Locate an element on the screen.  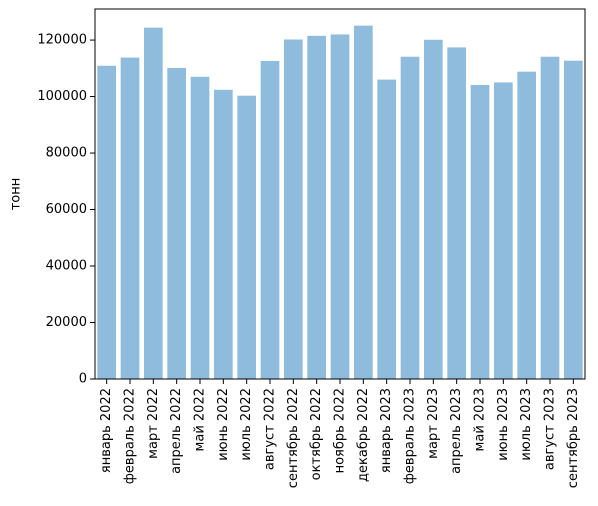
y-tick-label: 100000 is located at coordinates (62, 96).